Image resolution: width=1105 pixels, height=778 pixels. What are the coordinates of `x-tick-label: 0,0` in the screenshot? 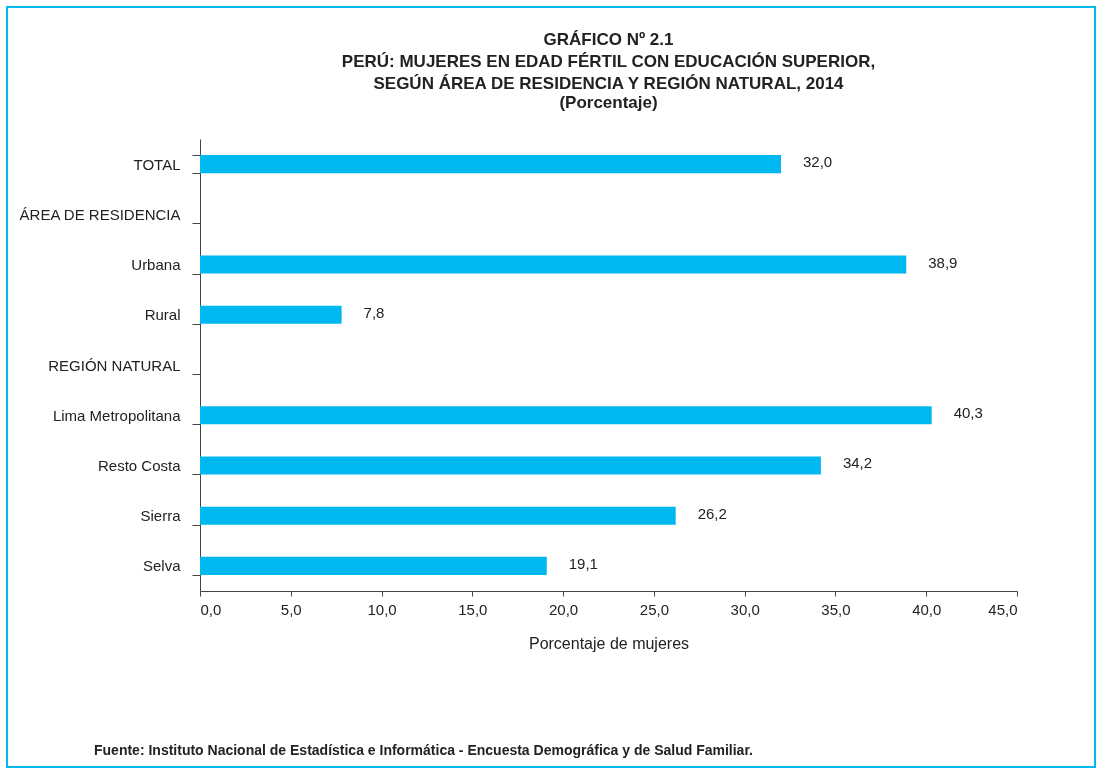 It's located at (211, 609).